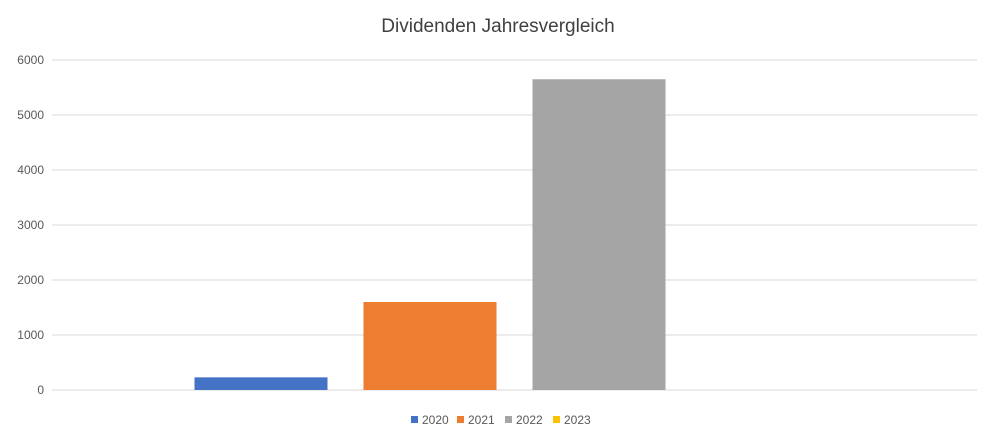 The width and height of the screenshot is (996, 434). What do you see at coordinates (498, 26) in the screenshot?
I see `chart-title: Dividenden Jahresvergleich` at bounding box center [498, 26].